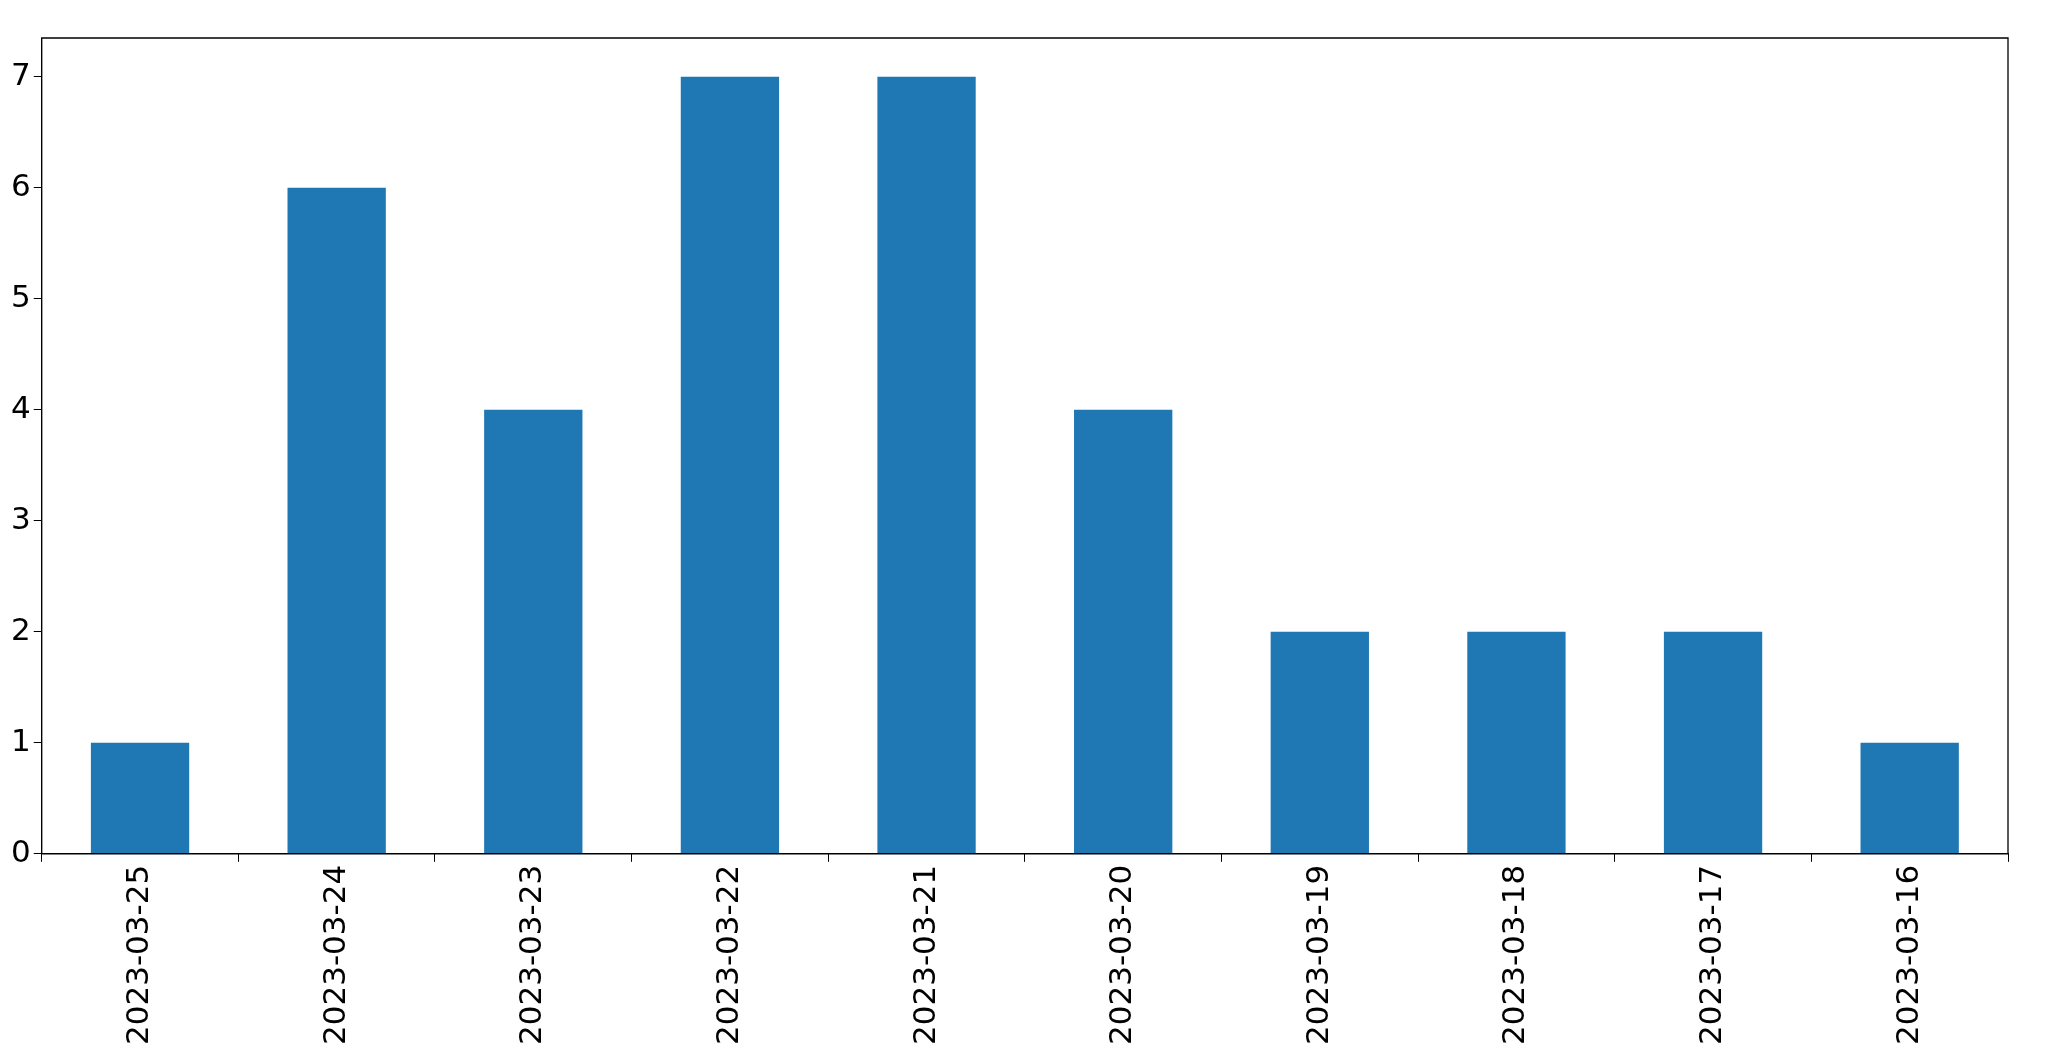  What do you see at coordinates (20, 184) in the screenshot?
I see `y-tick-label: 6` at bounding box center [20, 184].